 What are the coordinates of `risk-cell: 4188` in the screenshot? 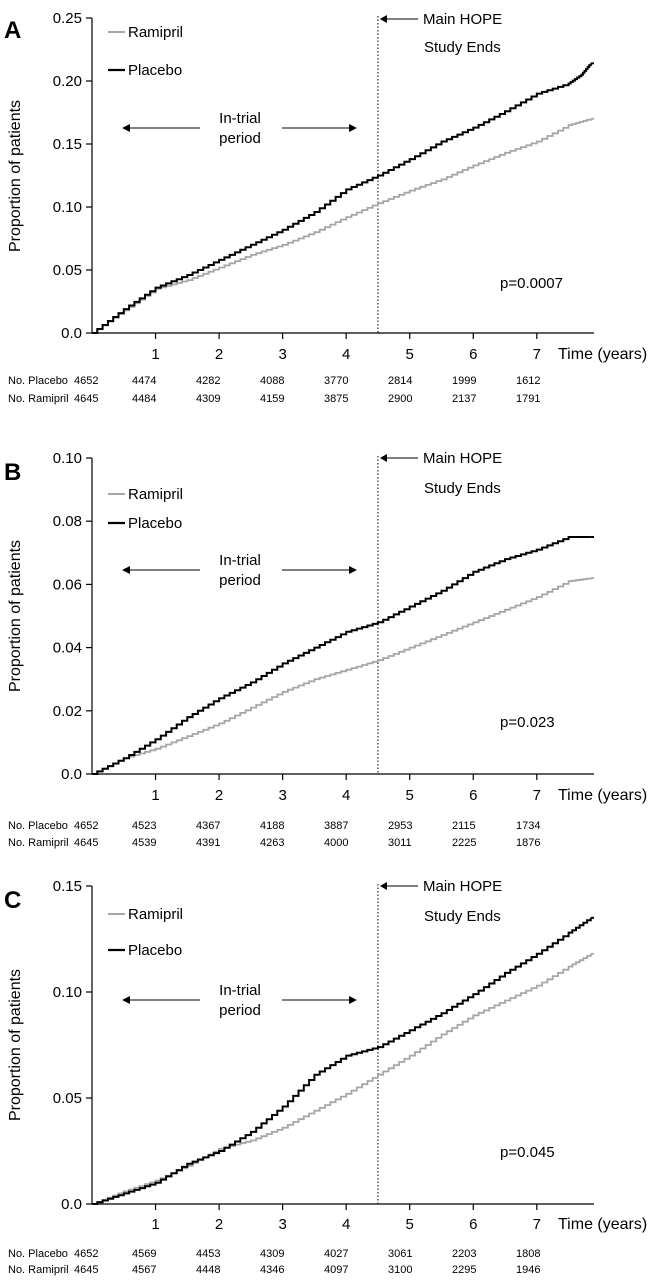 It's located at (272, 826).